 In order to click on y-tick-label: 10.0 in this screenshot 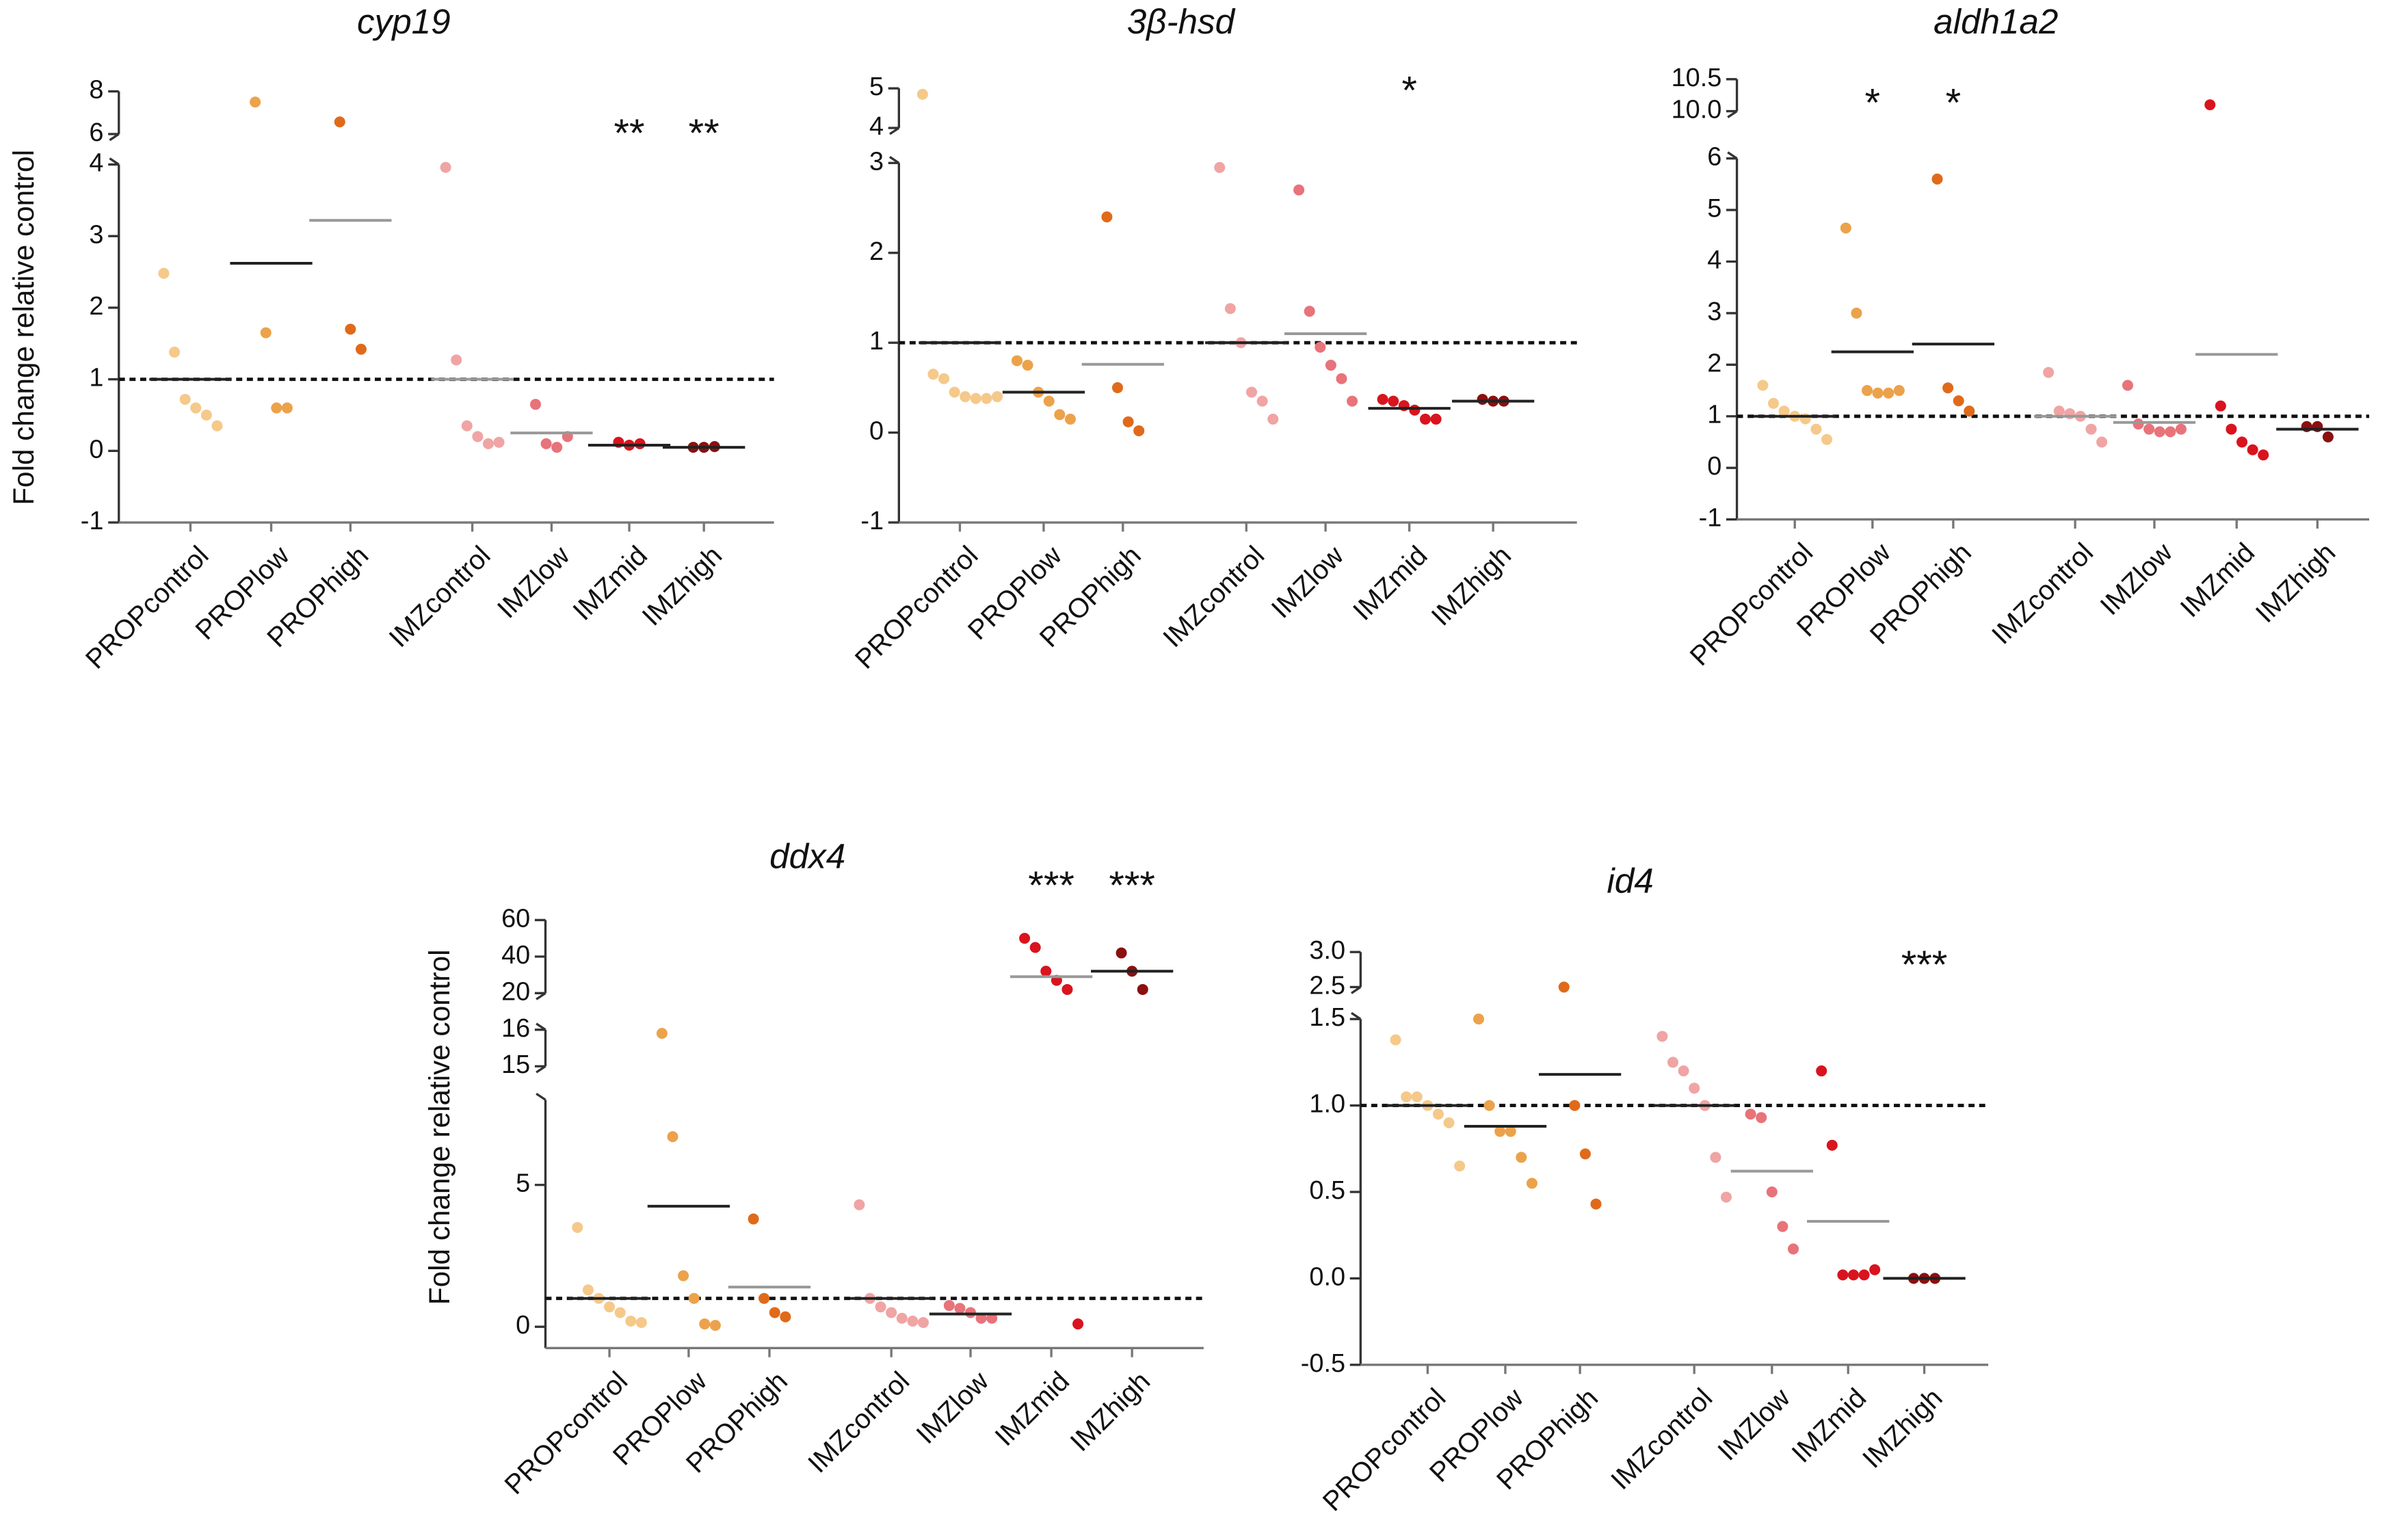, I will do `click(1697, 110)`.